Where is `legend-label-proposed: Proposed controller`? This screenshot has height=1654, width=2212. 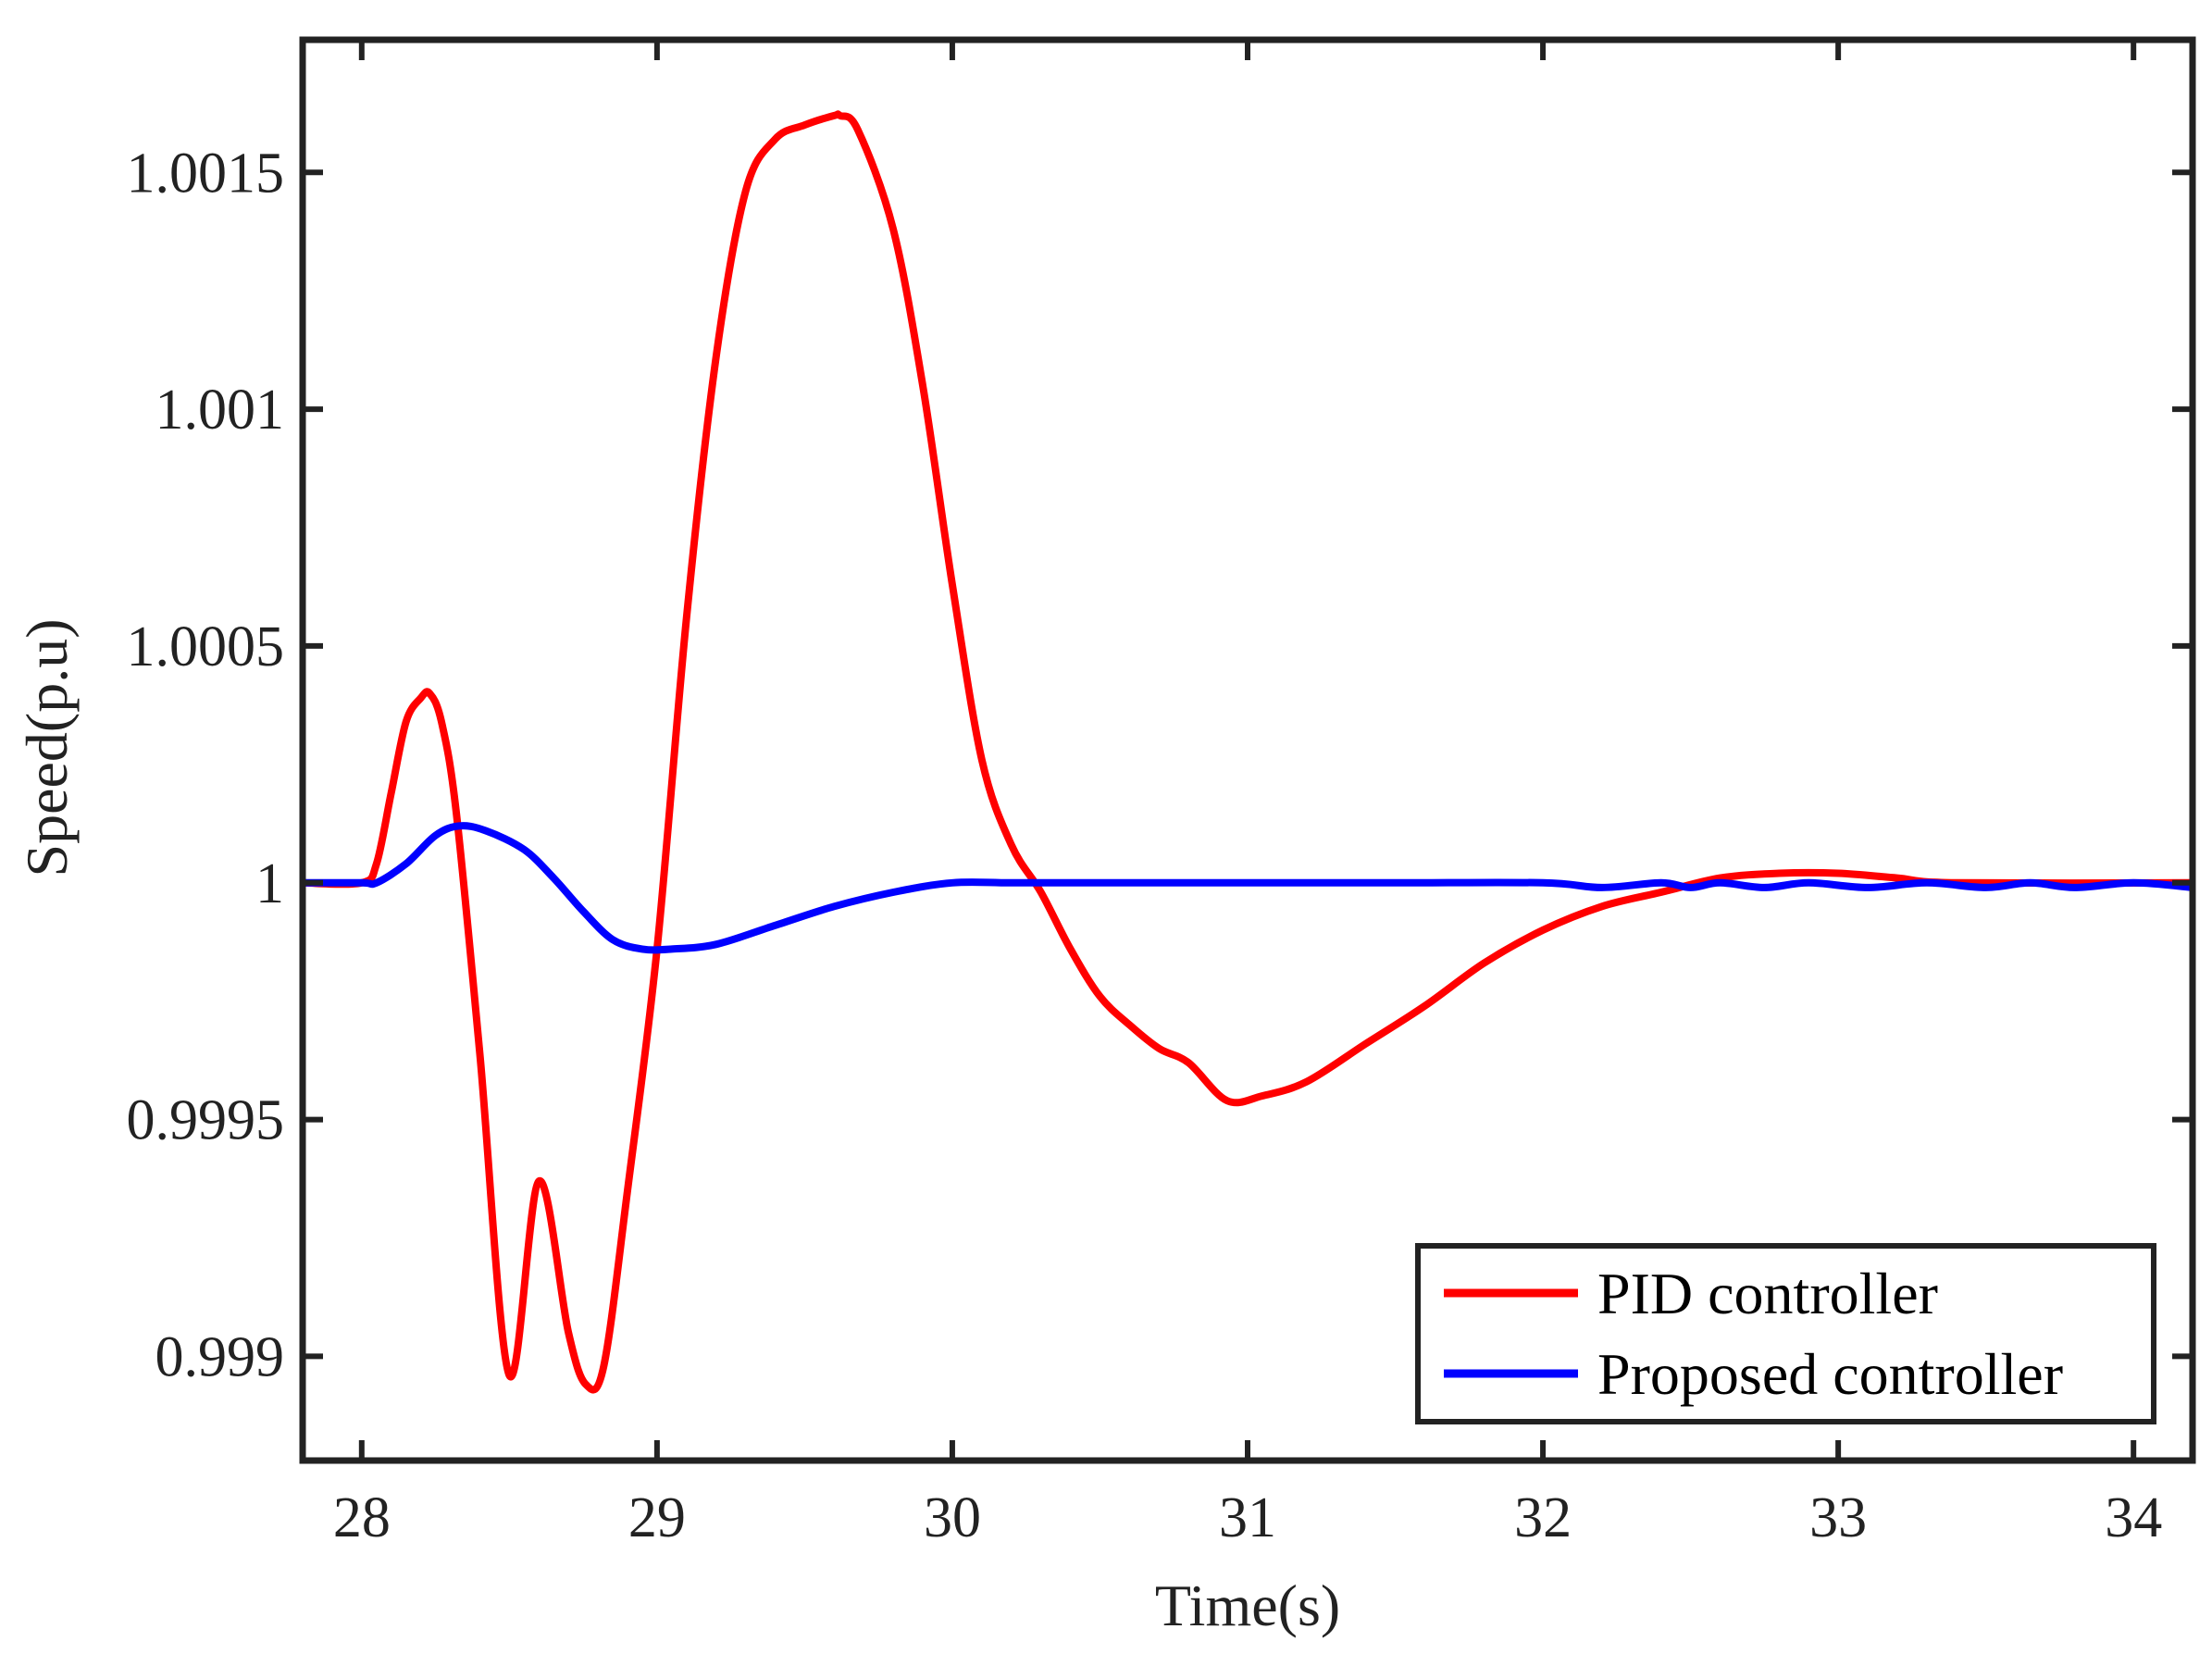
legend-label-proposed: Proposed controller is located at coordinates (1830, 1374).